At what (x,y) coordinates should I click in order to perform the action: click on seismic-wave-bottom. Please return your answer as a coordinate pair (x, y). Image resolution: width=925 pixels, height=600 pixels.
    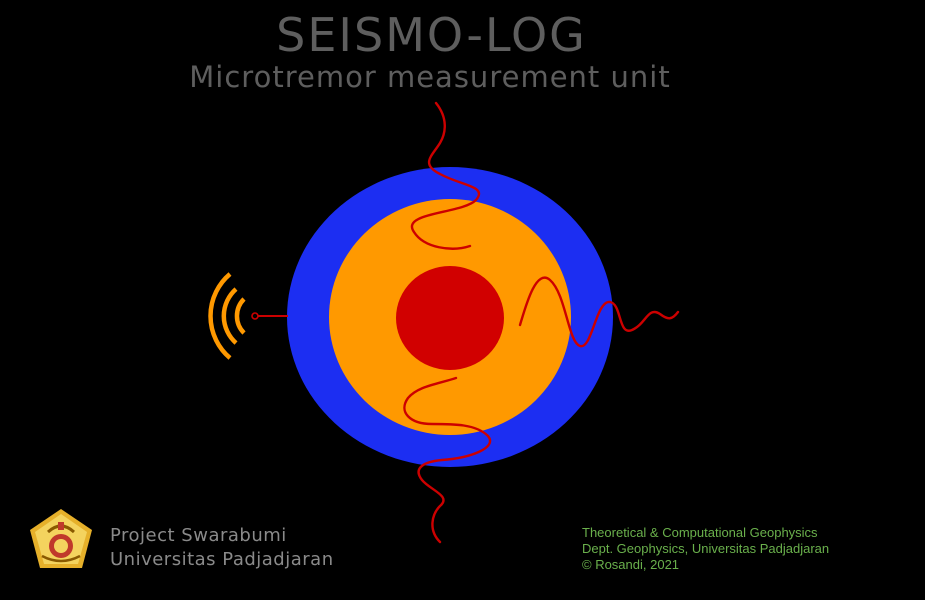
    Looking at the image, I should click on (447, 460).